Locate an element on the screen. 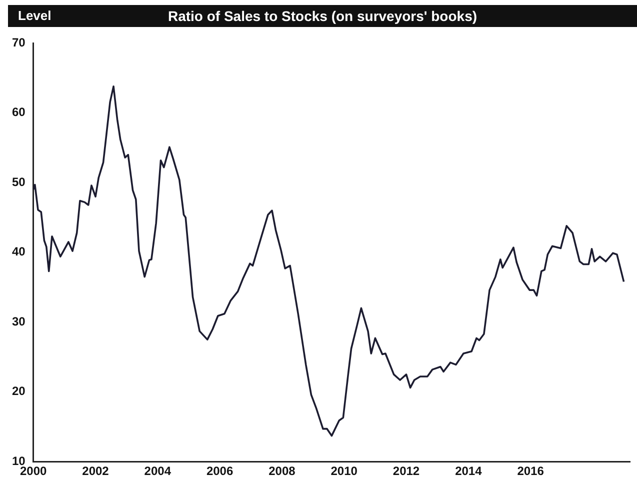  x-tick-label: 2006 is located at coordinates (220, 471).